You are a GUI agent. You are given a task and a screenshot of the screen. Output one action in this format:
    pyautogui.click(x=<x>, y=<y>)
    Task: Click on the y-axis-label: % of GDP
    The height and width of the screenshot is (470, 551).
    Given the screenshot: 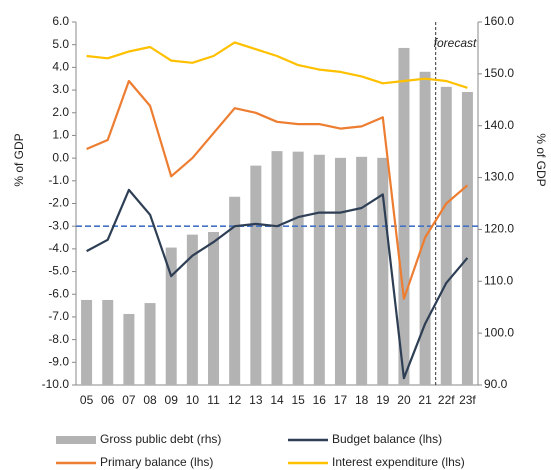 What is the action you would take?
    pyautogui.click(x=19, y=159)
    